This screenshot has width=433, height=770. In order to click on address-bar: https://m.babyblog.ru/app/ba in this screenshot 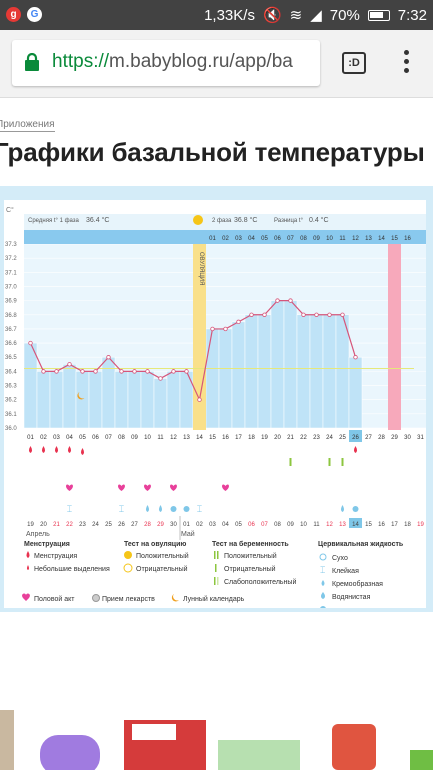, I will do `click(166, 63)`.